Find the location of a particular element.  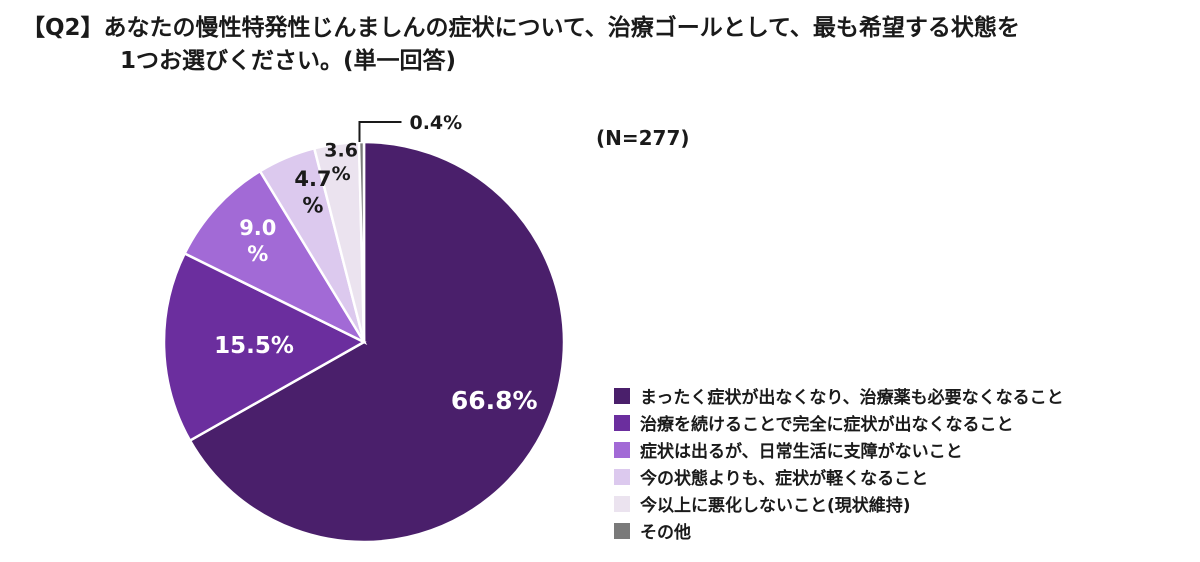

legend-item-1: まったく症状が出なくなり、治療薬も必要なくなること is located at coordinates (839, 395).